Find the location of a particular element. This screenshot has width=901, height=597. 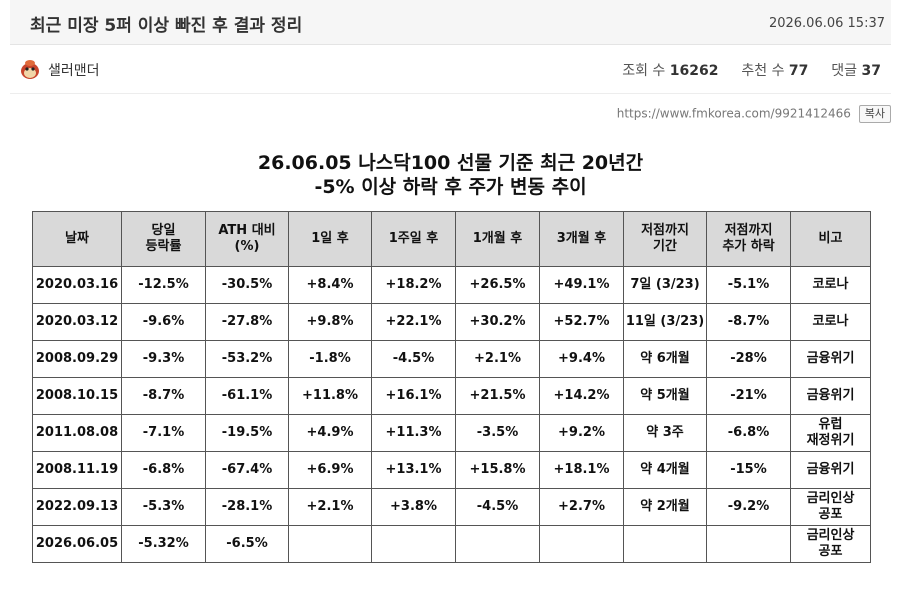

table-cell: -61.1% is located at coordinates (247, 396).